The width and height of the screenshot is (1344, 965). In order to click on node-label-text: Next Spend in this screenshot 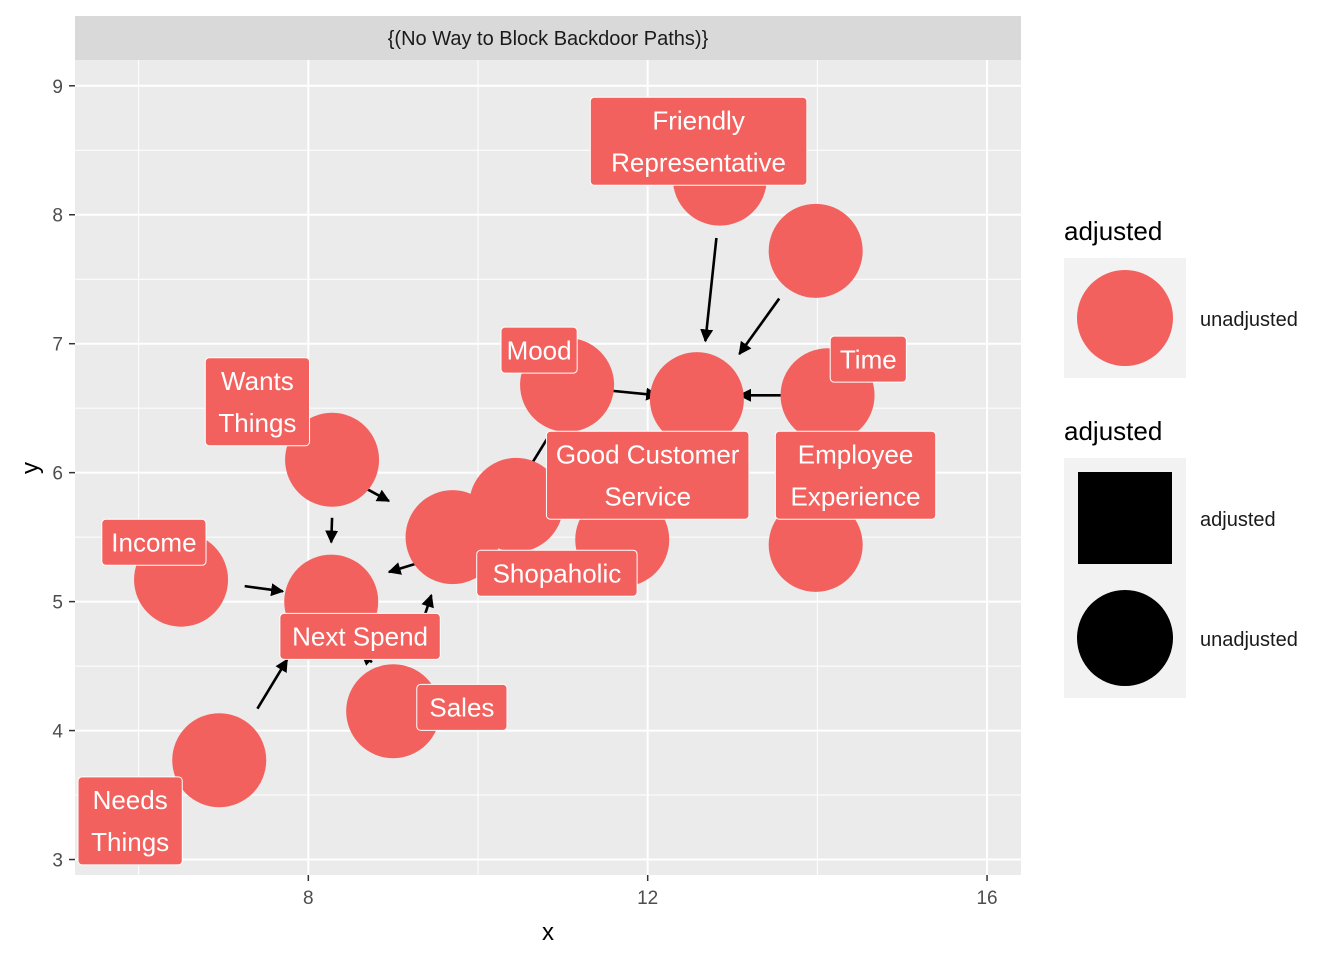, I will do `click(360, 637)`.